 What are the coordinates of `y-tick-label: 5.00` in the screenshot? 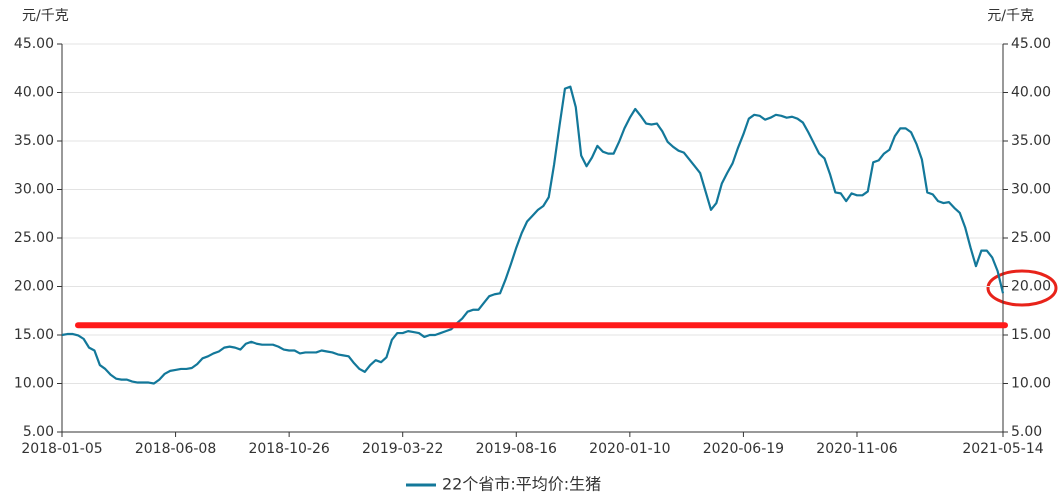 It's located at (38, 432).